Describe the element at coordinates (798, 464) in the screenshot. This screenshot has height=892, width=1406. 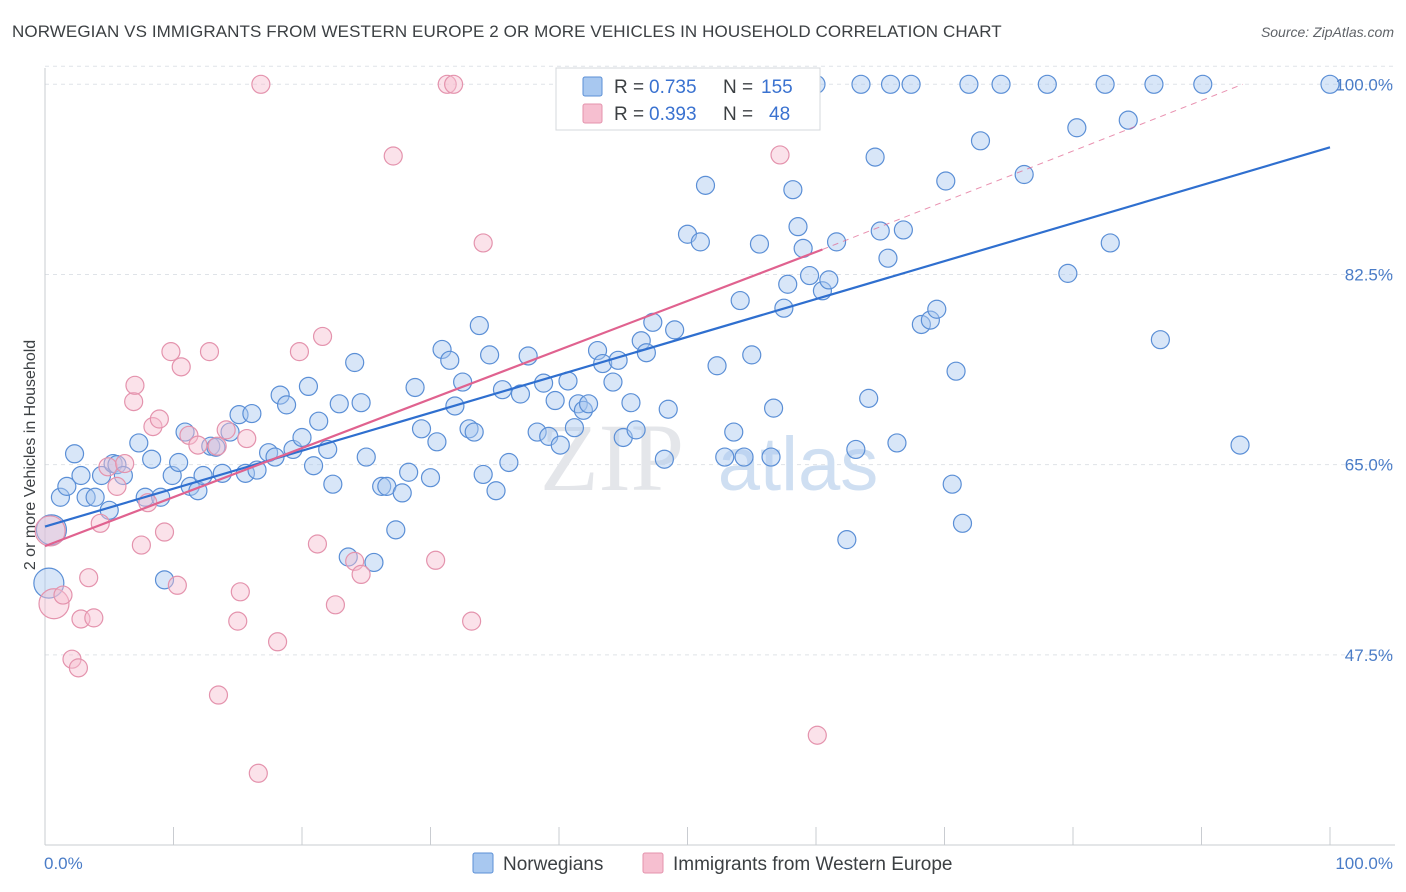
I see `watermark-atlas: atlas` at that location.